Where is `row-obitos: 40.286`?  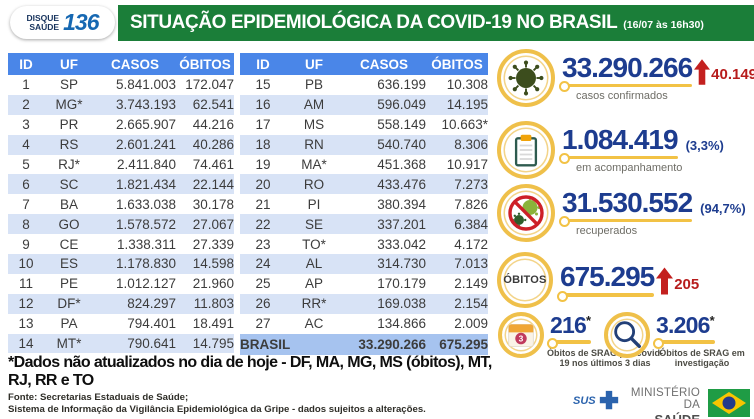 row-obitos: 40.286 is located at coordinates (213, 145).